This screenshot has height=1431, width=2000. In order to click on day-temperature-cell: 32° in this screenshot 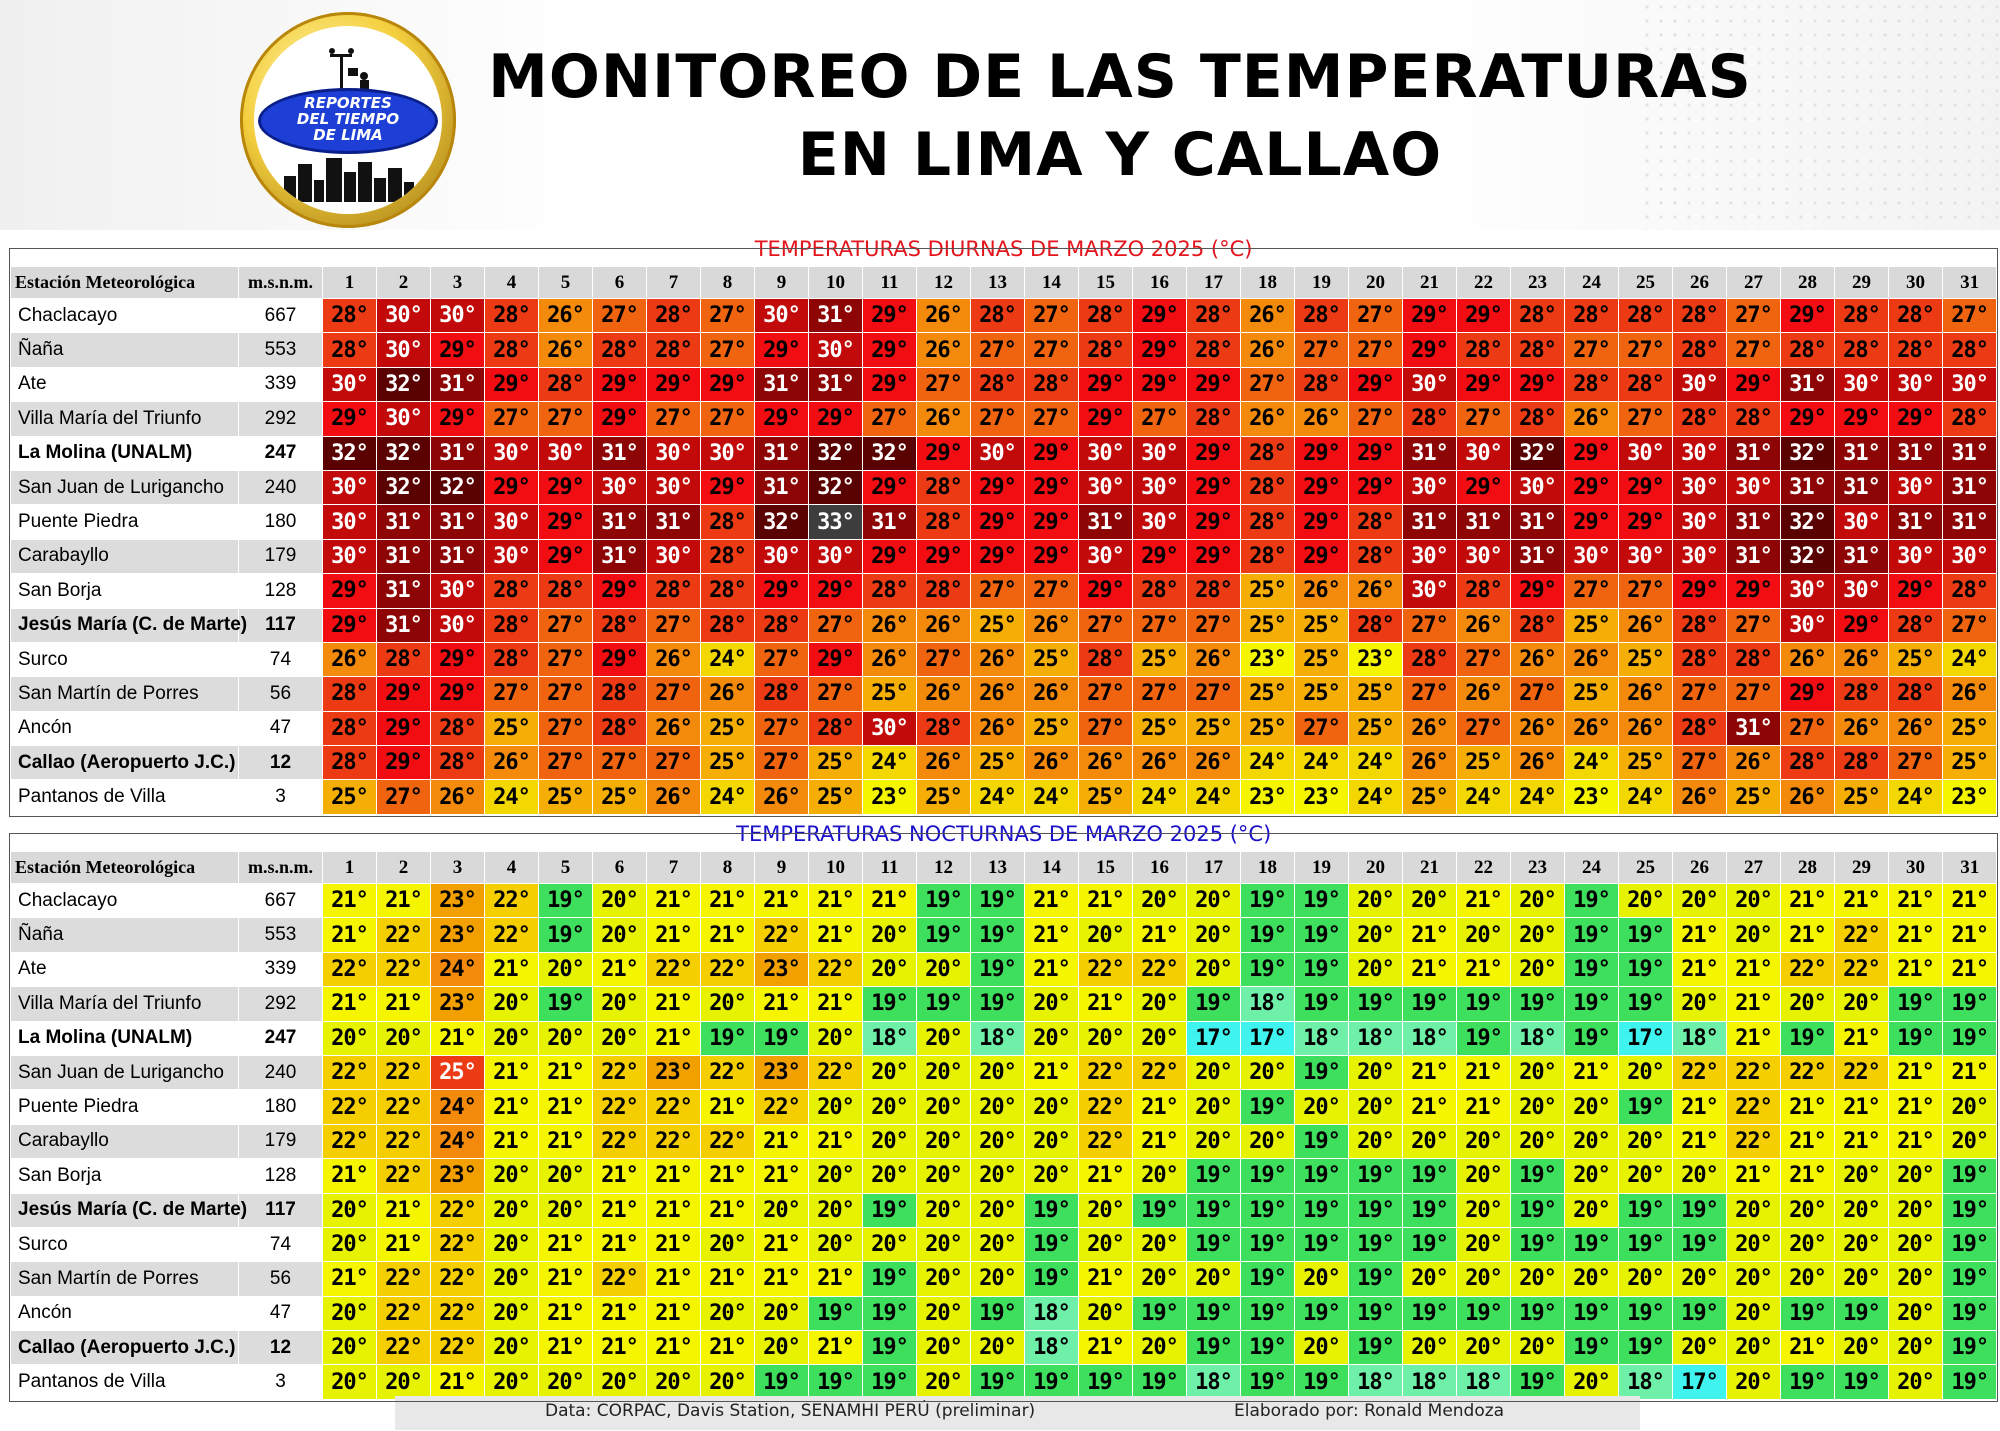, I will do `click(403, 453)`.